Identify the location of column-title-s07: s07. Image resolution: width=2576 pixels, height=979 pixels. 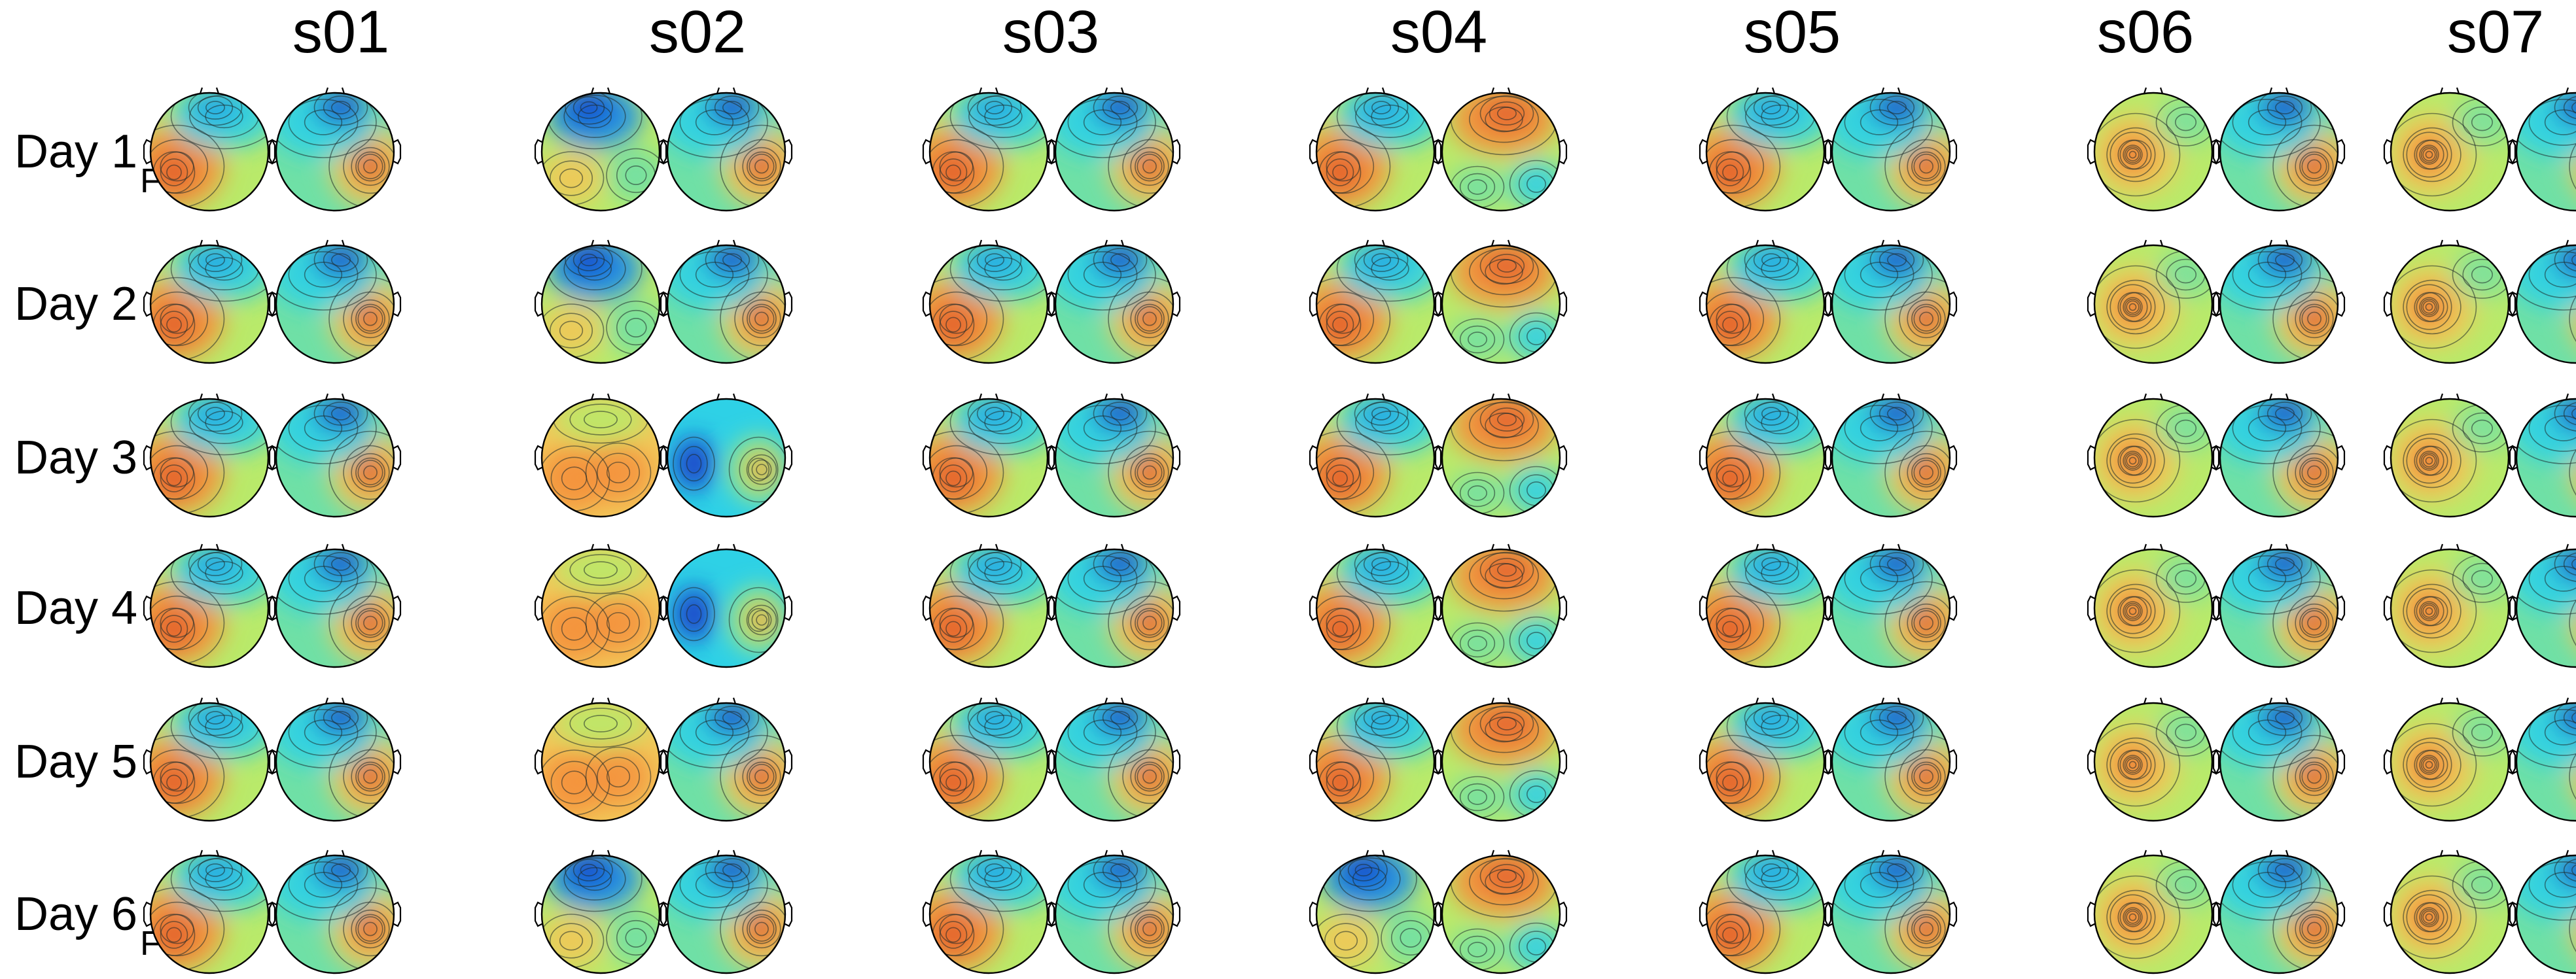
(2495, 33).